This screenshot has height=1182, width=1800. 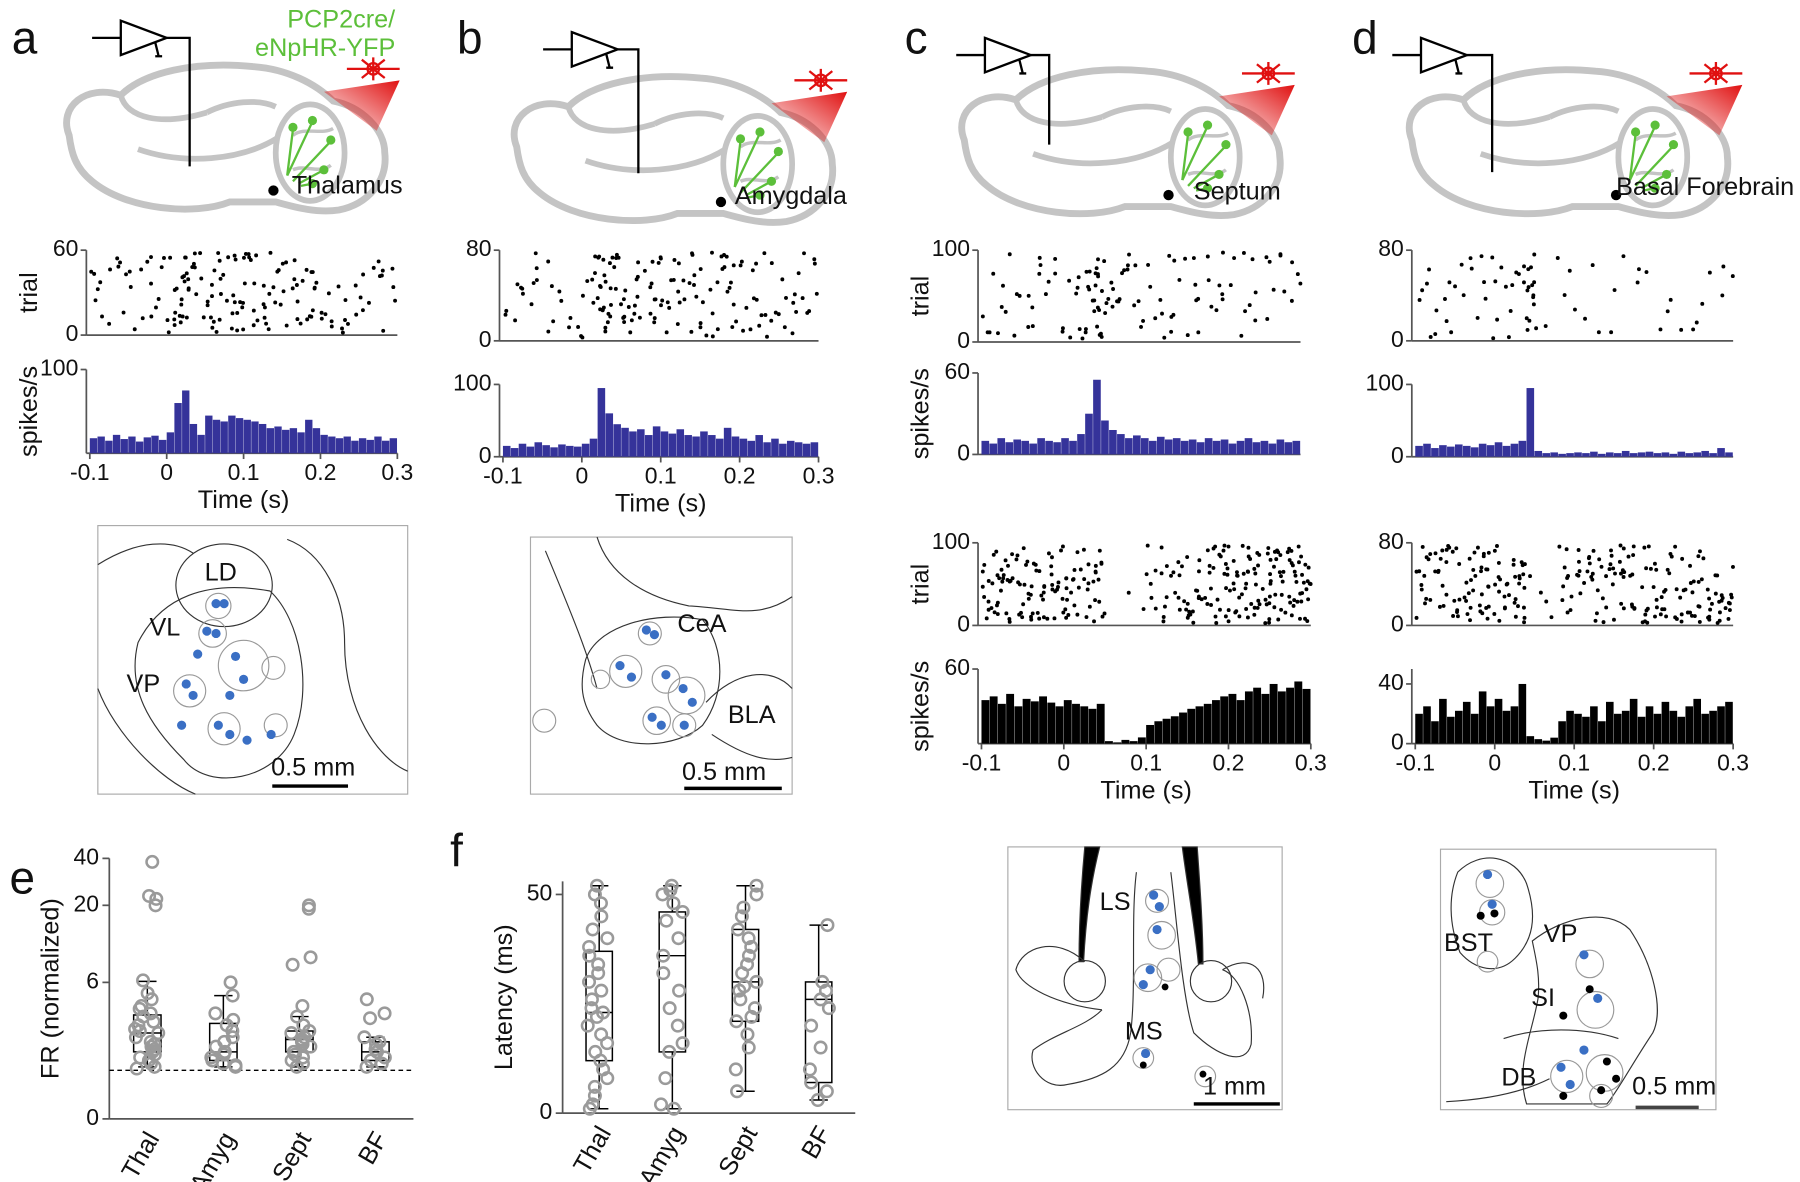 I want to click on region-label: Thalamus, so click(x=347, y=186).